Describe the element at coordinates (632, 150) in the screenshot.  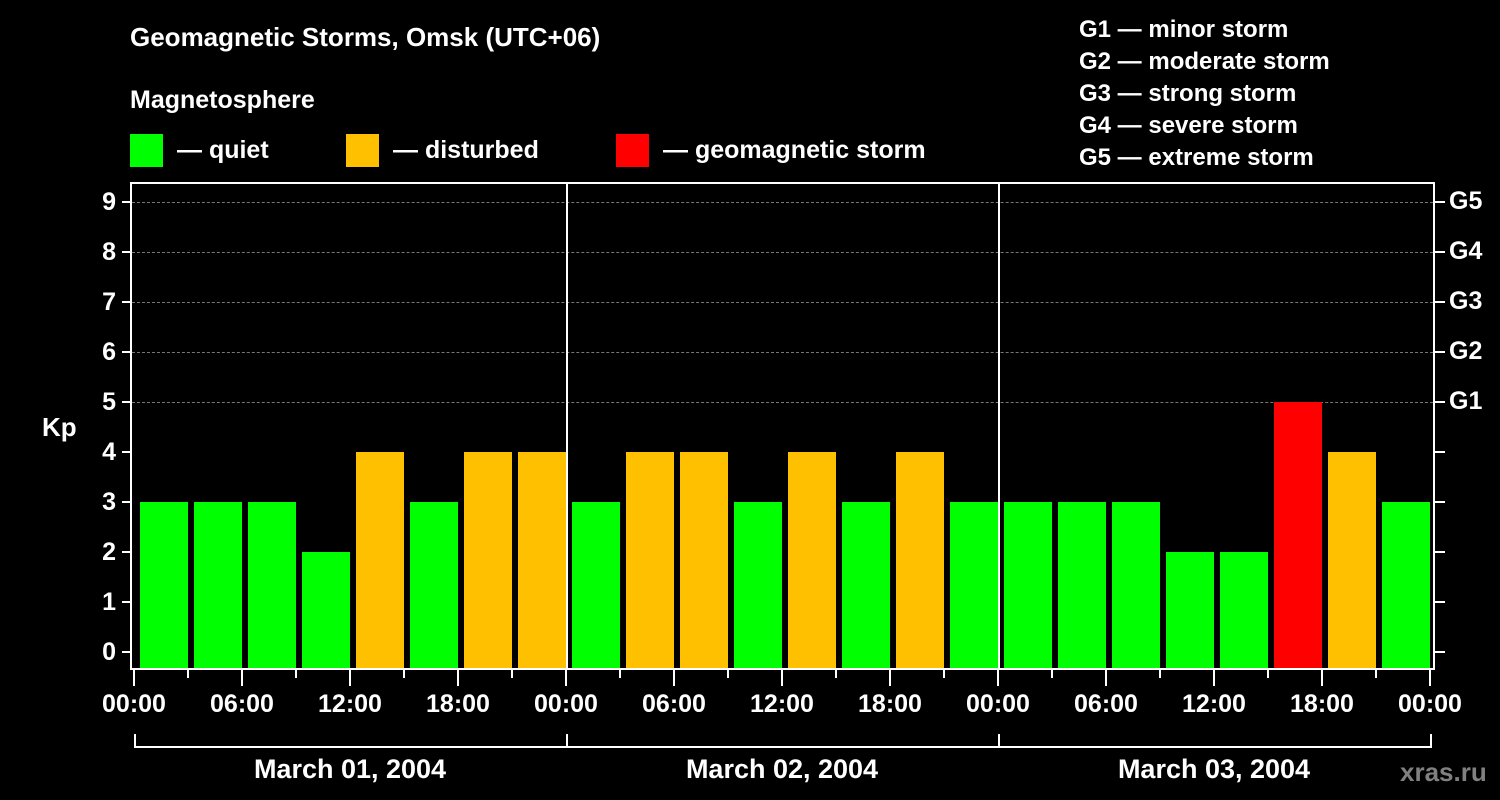
I see `legend-swatch-storm` at that location.